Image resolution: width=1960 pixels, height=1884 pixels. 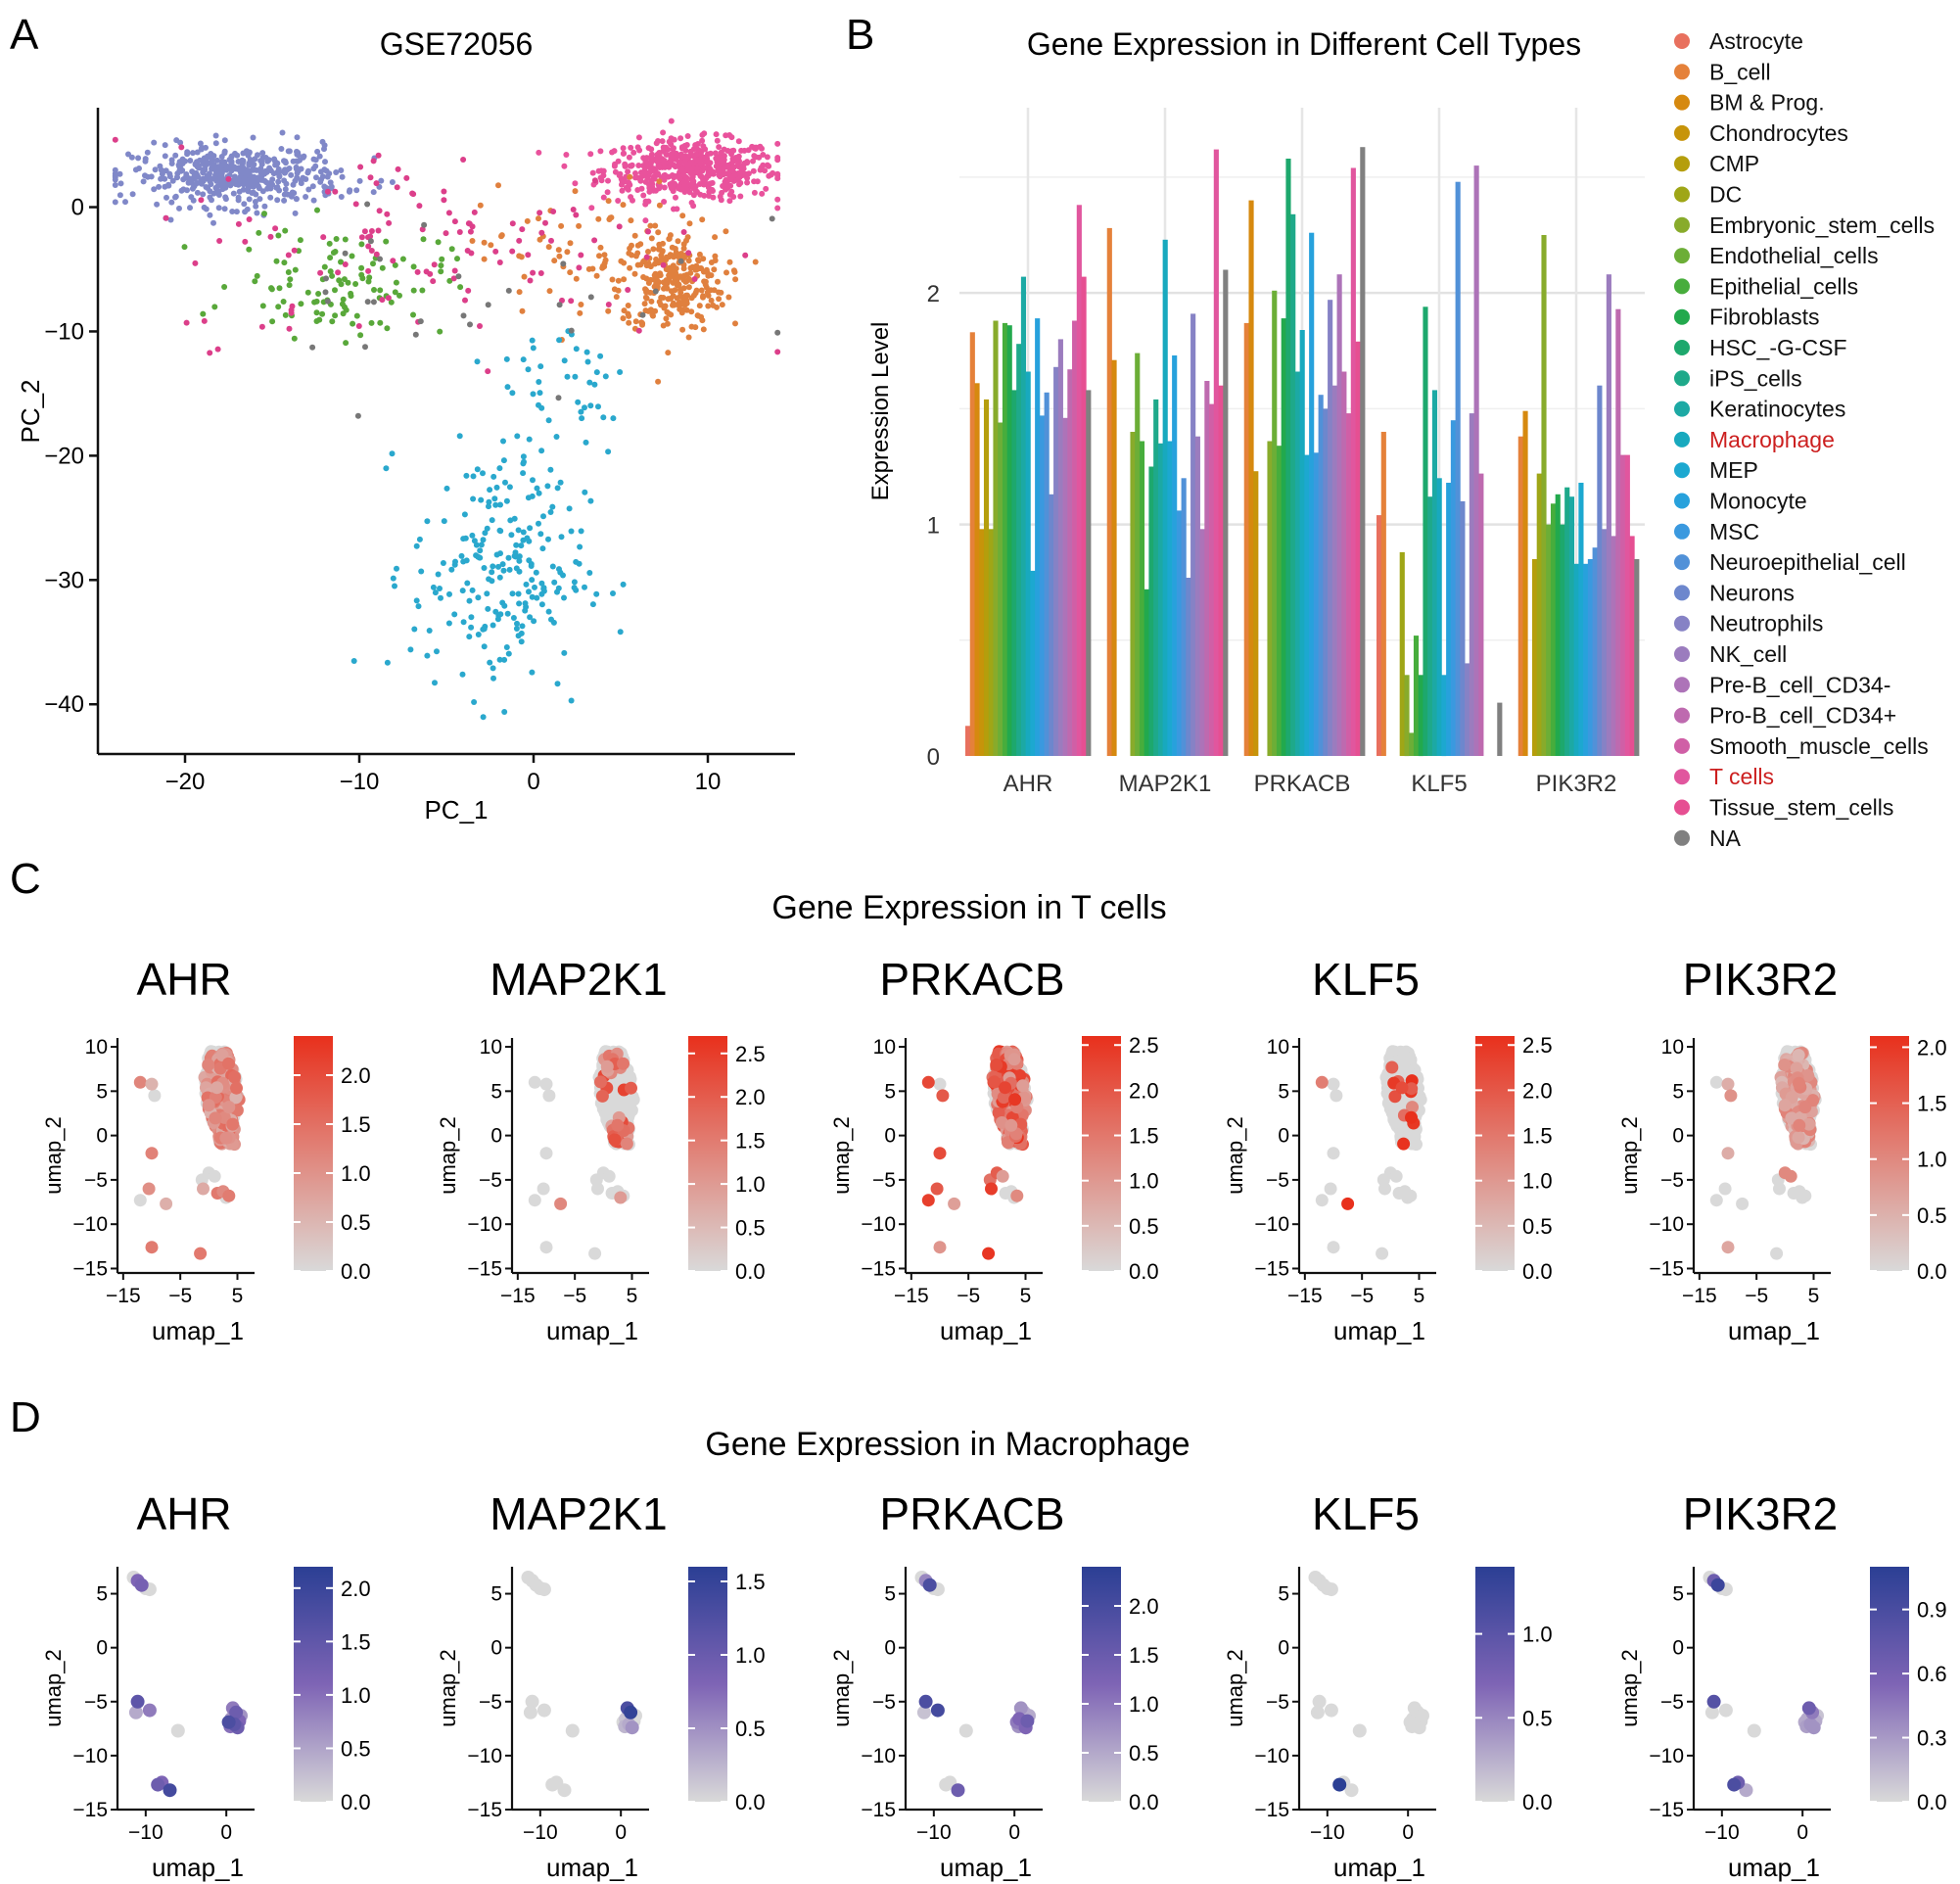 What do you see at coordinates (947, 1444) in the screenshot?
I see `panel-d-title: Gene Expression in Macrophage` at bounding box center [947, 1444].